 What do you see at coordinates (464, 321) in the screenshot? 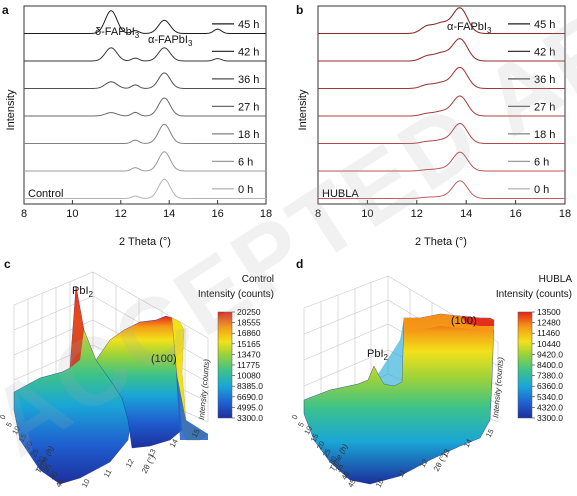
I see `panel-d-100-label: (100)` at bounding box center [464, 321].